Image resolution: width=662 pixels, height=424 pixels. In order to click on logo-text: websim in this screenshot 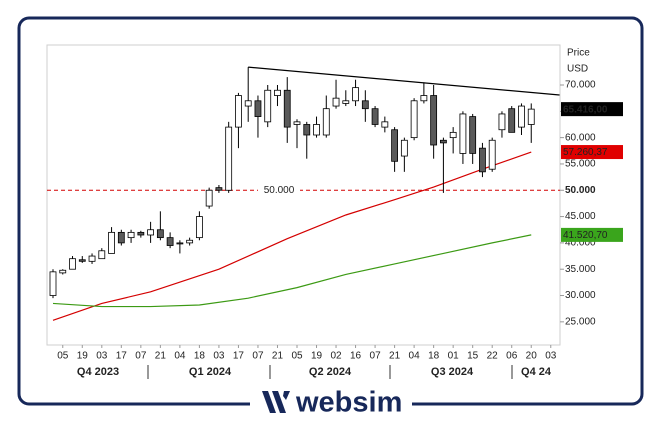, I will do `click(348, 403)`.